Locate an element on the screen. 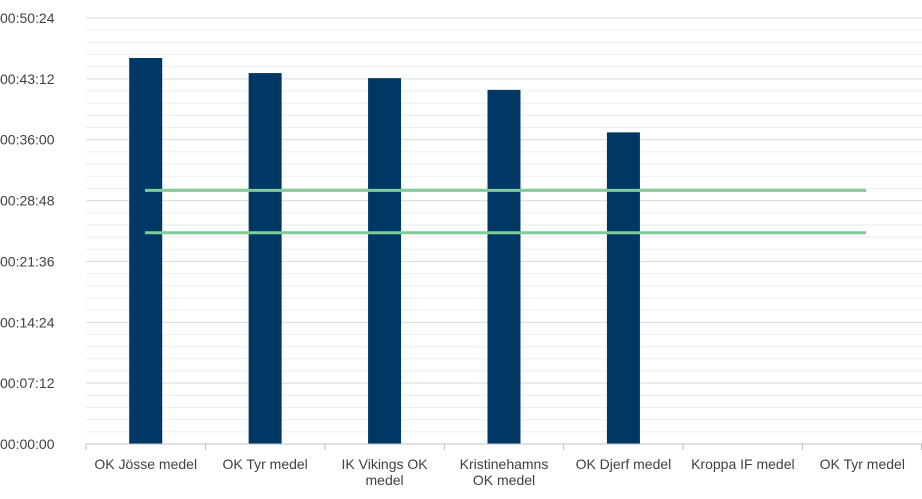  x-category-label-line: medel is located at coordinates (385, 480).